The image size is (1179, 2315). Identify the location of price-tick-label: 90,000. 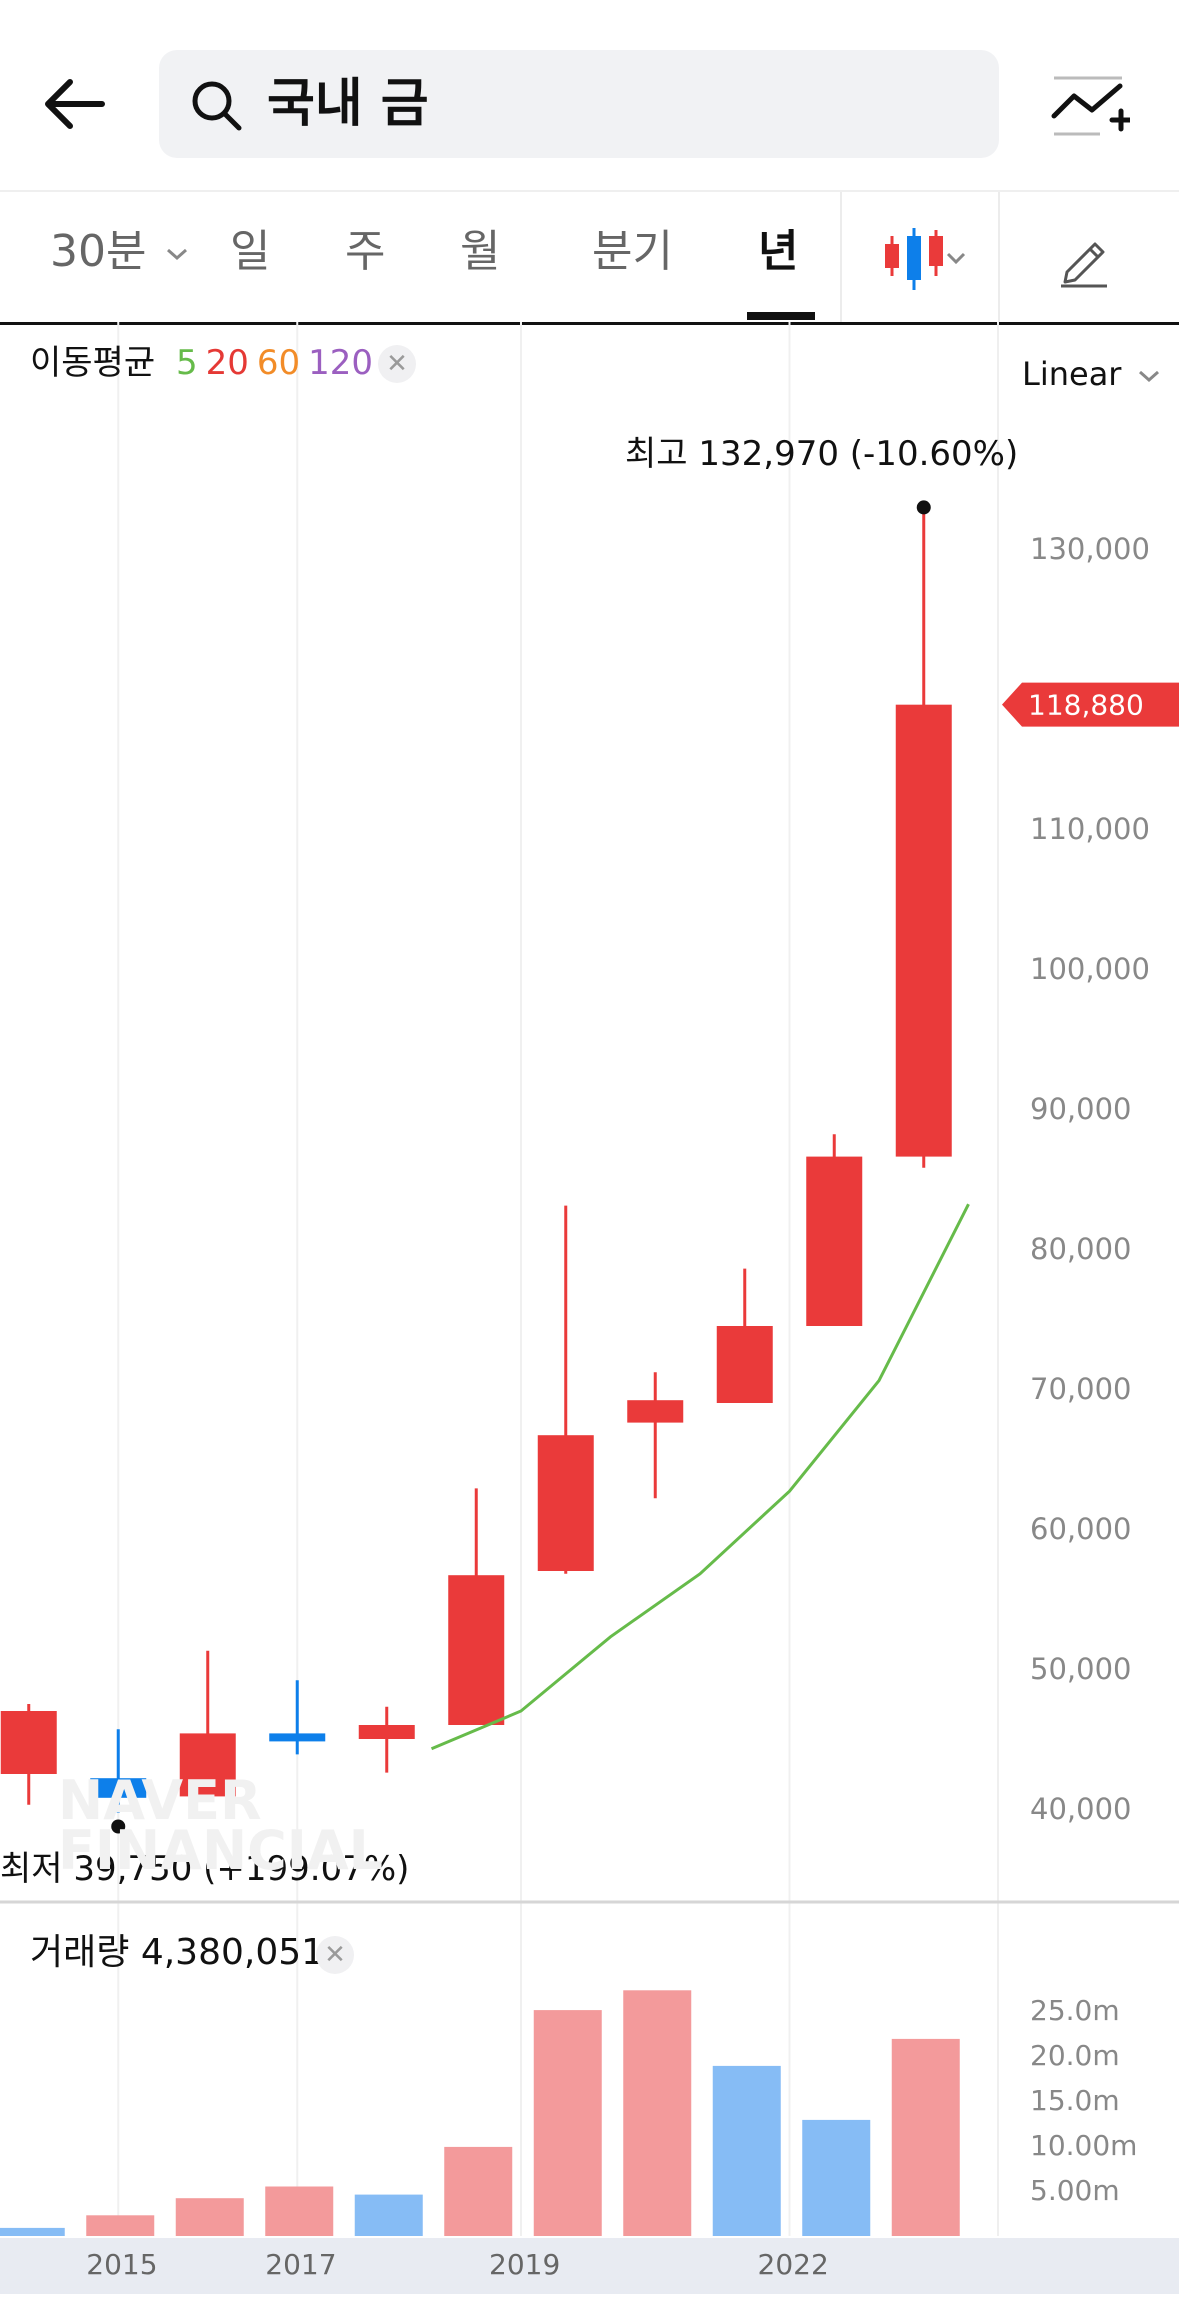
(1080, 1109).